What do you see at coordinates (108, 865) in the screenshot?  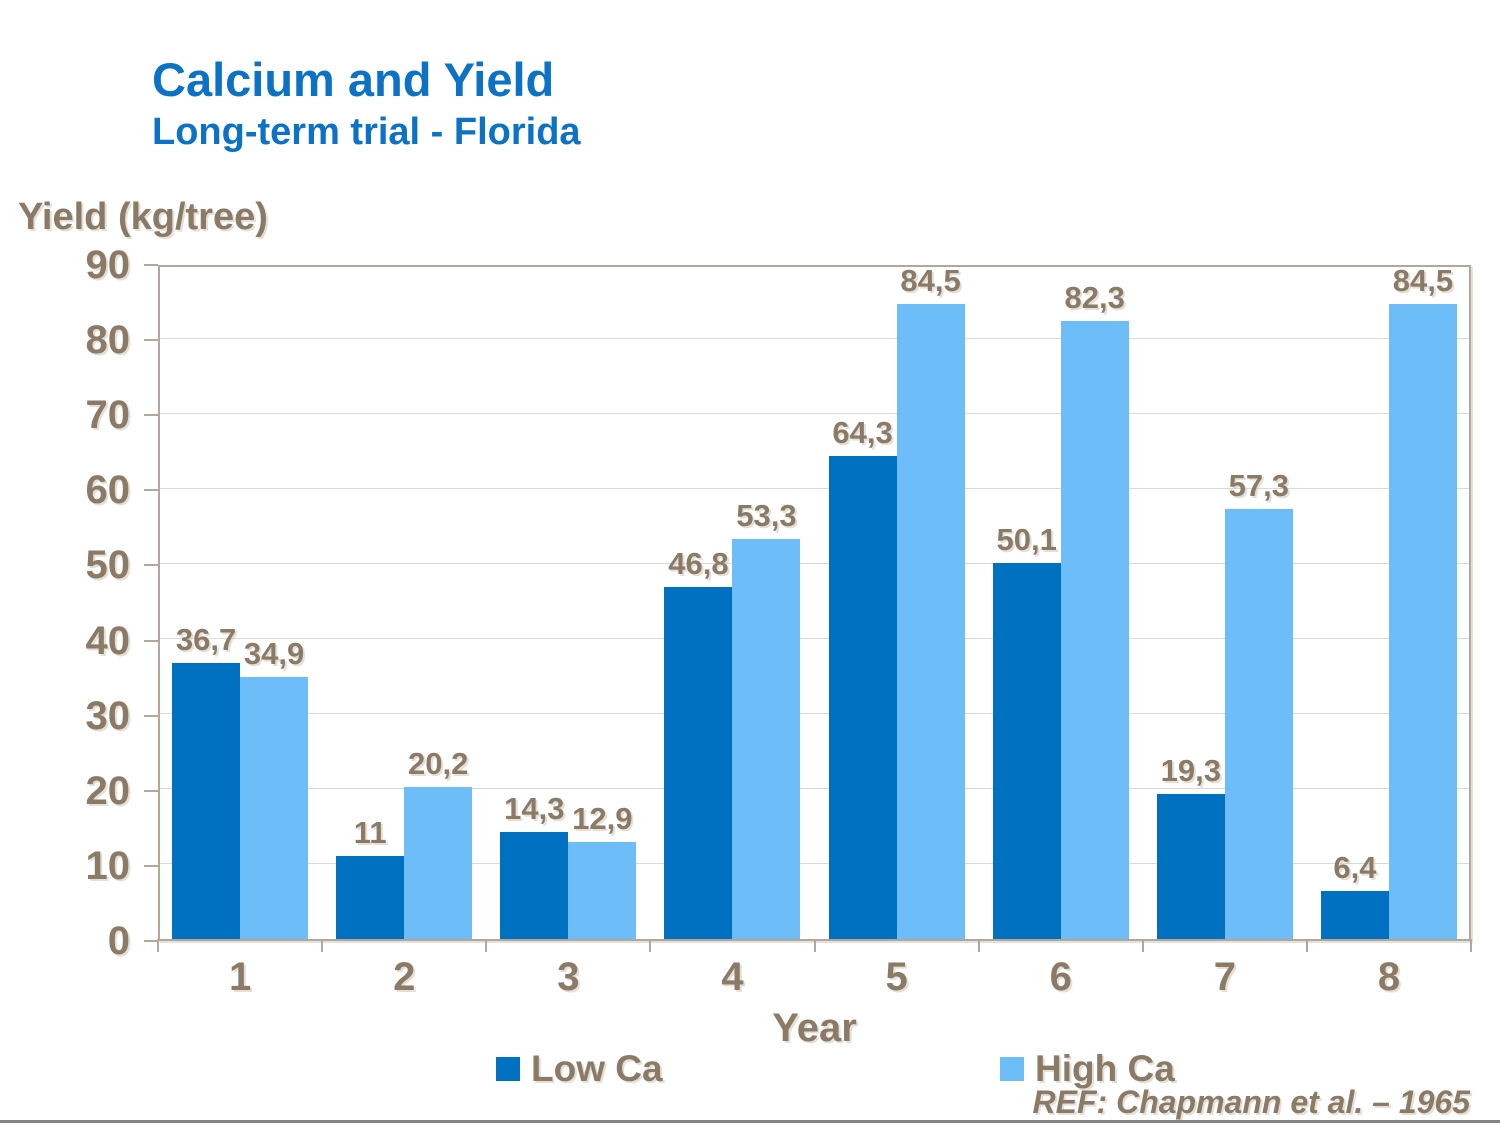 I see `y-axis-tick-label: 10` at bounding box center [108, 865].